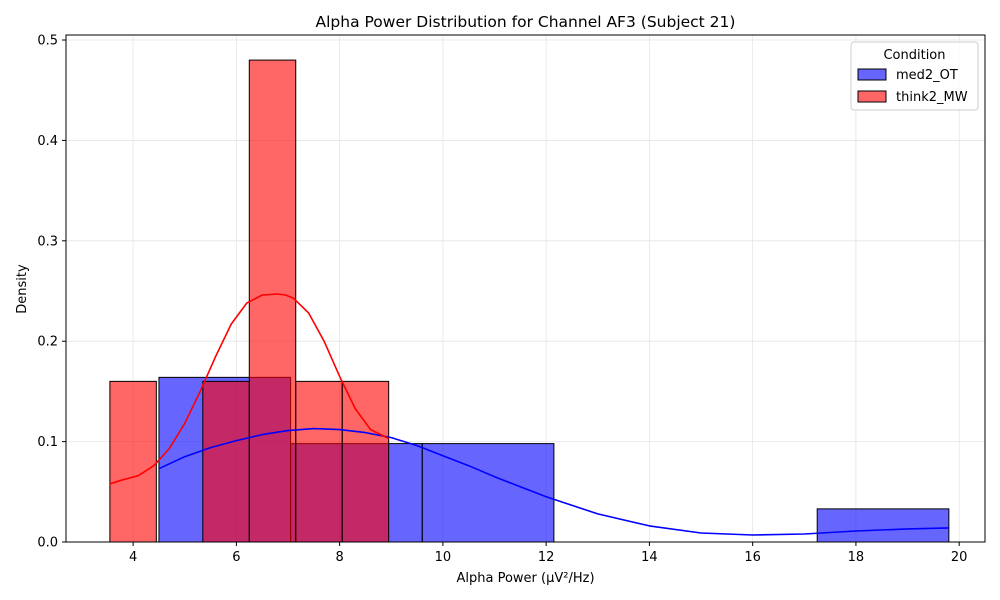  What do you see at coordinates (47, 141) in the screenshot?
I see `y-tick-label: 0.4` at bounding box center [47, 141].